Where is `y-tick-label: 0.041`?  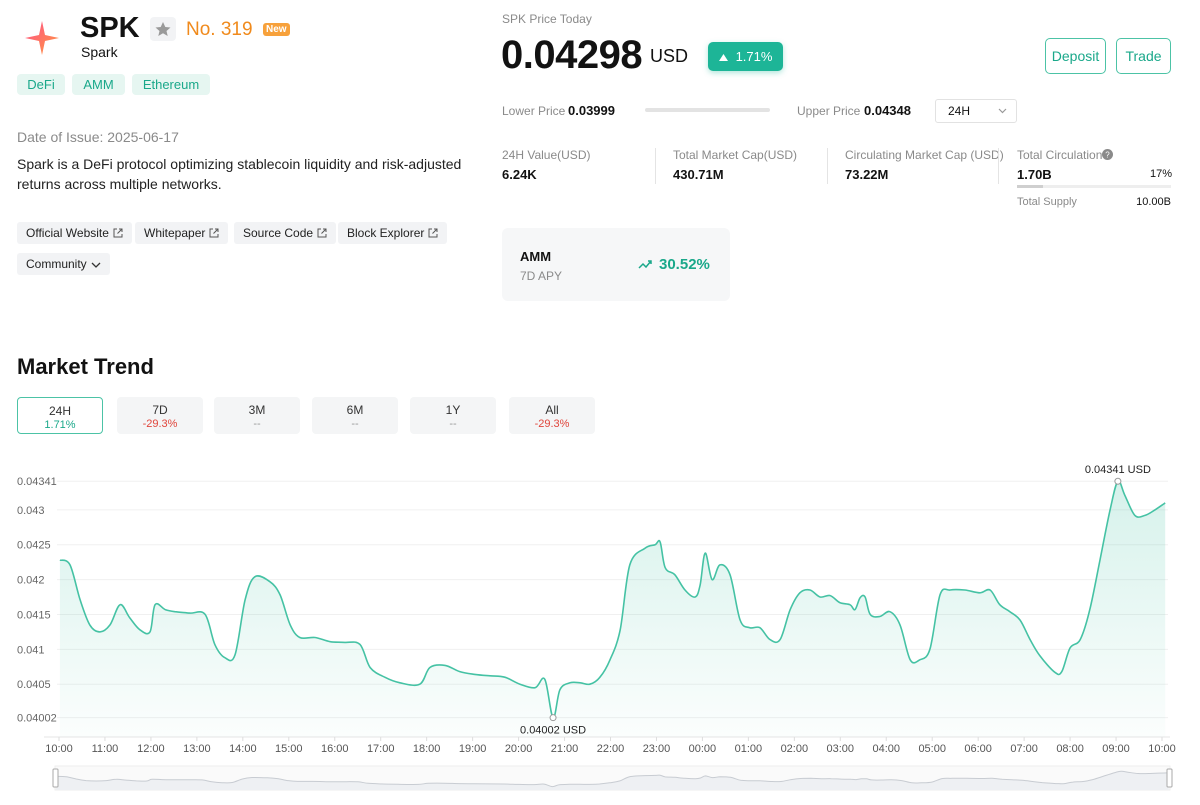
y-tick-label: 0.041 is located at coordinates (31, 650).